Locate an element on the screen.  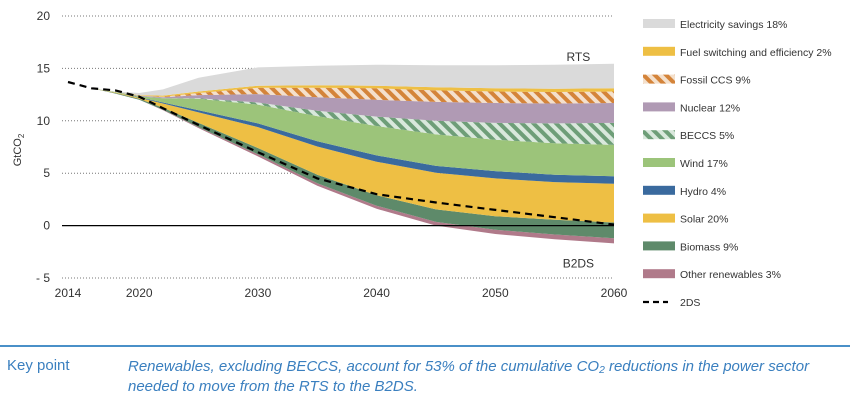
legend-item-wind-17: Wind 17% is located at coordinates (685, 164).